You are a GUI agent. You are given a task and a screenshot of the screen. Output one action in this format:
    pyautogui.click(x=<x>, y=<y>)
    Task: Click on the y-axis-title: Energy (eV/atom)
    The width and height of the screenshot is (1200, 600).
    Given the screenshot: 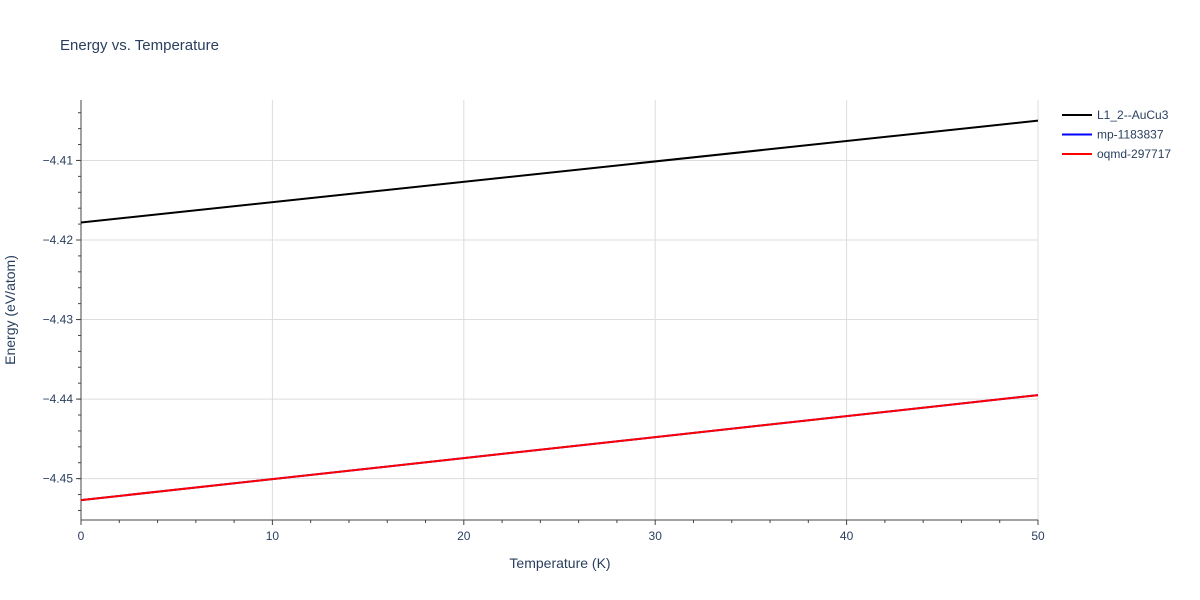 What is the action you would take?
    pyautogui.click(x=10, y=310)
    